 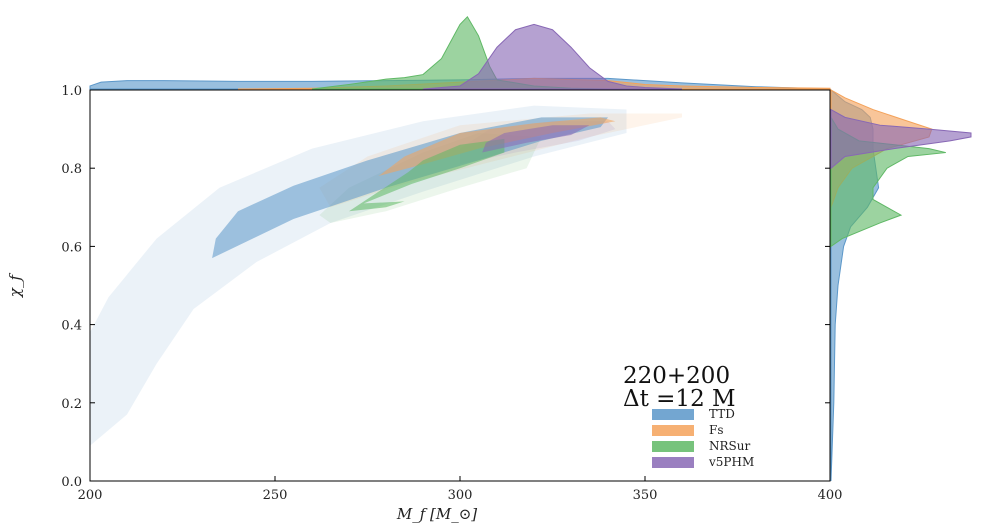 I want to click on legend-label-v5phm: v5PHM, so click(x=731, y=462).